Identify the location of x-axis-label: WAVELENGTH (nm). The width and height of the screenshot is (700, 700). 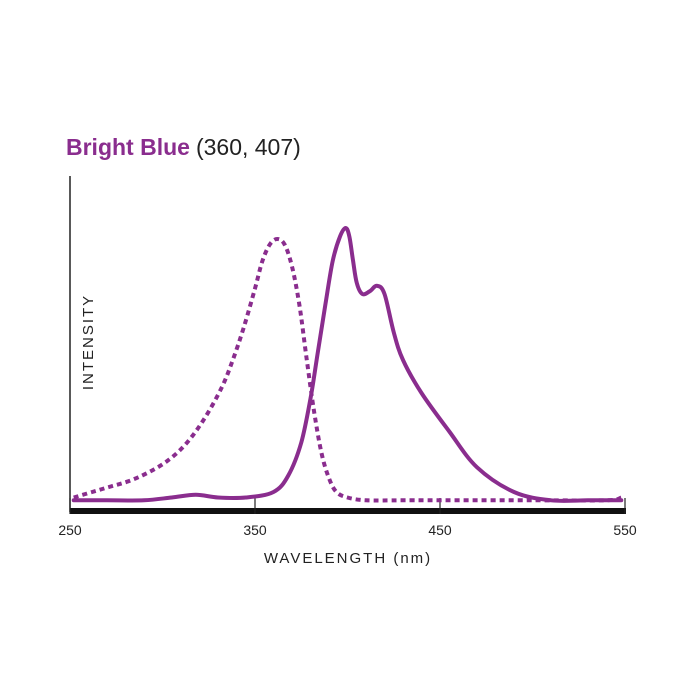
(348, 558).